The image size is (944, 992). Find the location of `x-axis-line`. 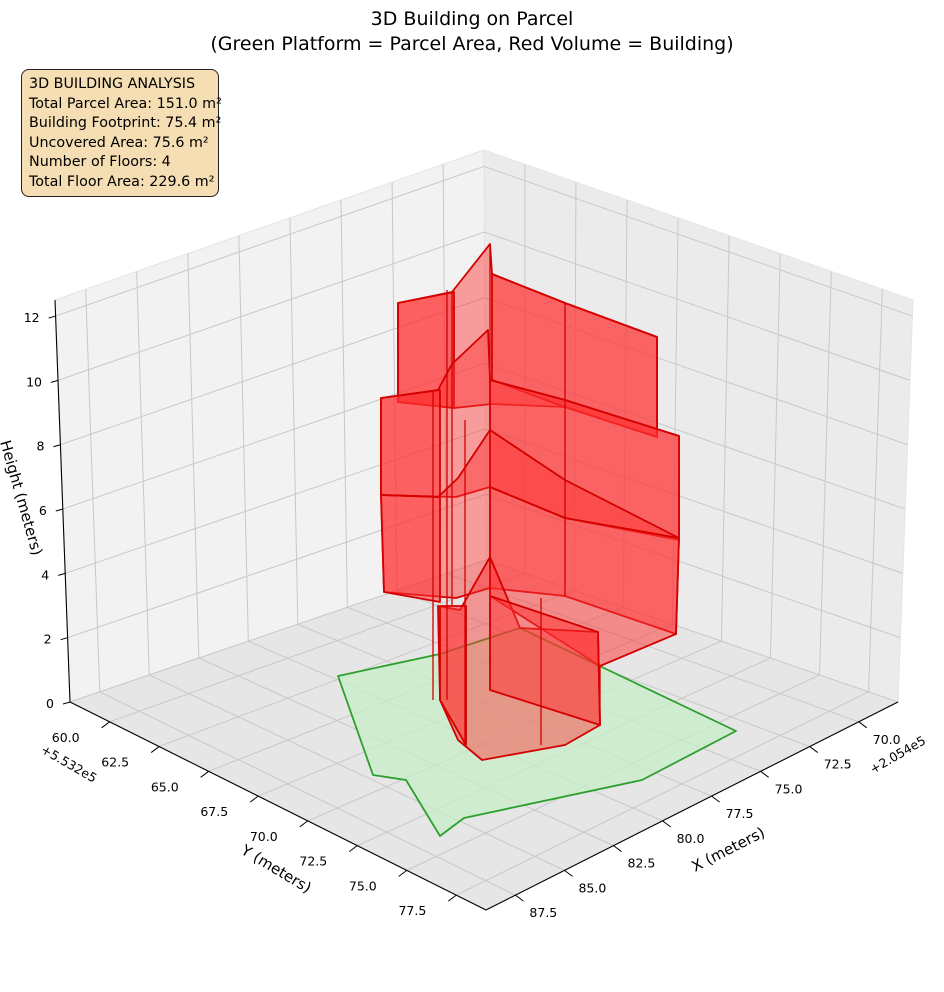

x-axis-line is located at coordinates (692, 806).